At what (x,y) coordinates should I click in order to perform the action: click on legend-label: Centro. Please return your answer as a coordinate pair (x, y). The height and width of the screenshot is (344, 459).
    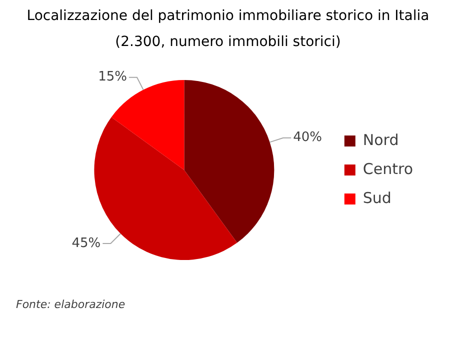
    Looking at the image, I should click on (388, 169).